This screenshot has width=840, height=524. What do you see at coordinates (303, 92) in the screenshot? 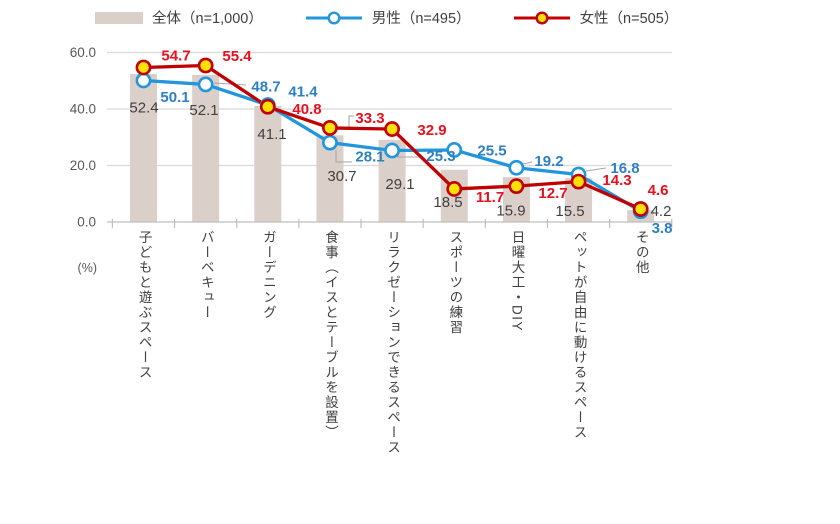
I see `value-label: 41.4` at bounding box center [303, 92].